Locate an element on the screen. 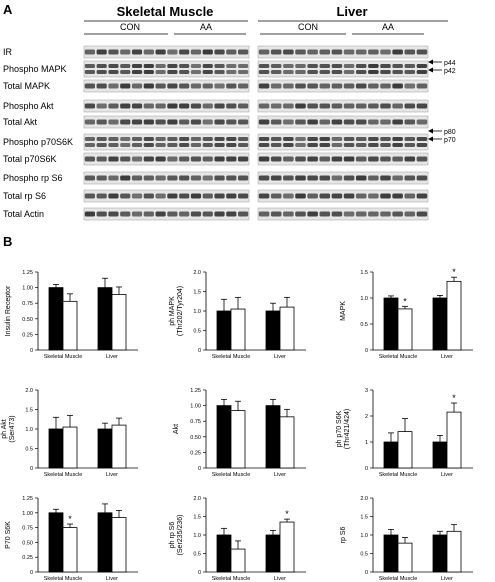 This screenshot has width=495, height=582. group-label-aa-liver: AA is located at coordinates (388, 27).